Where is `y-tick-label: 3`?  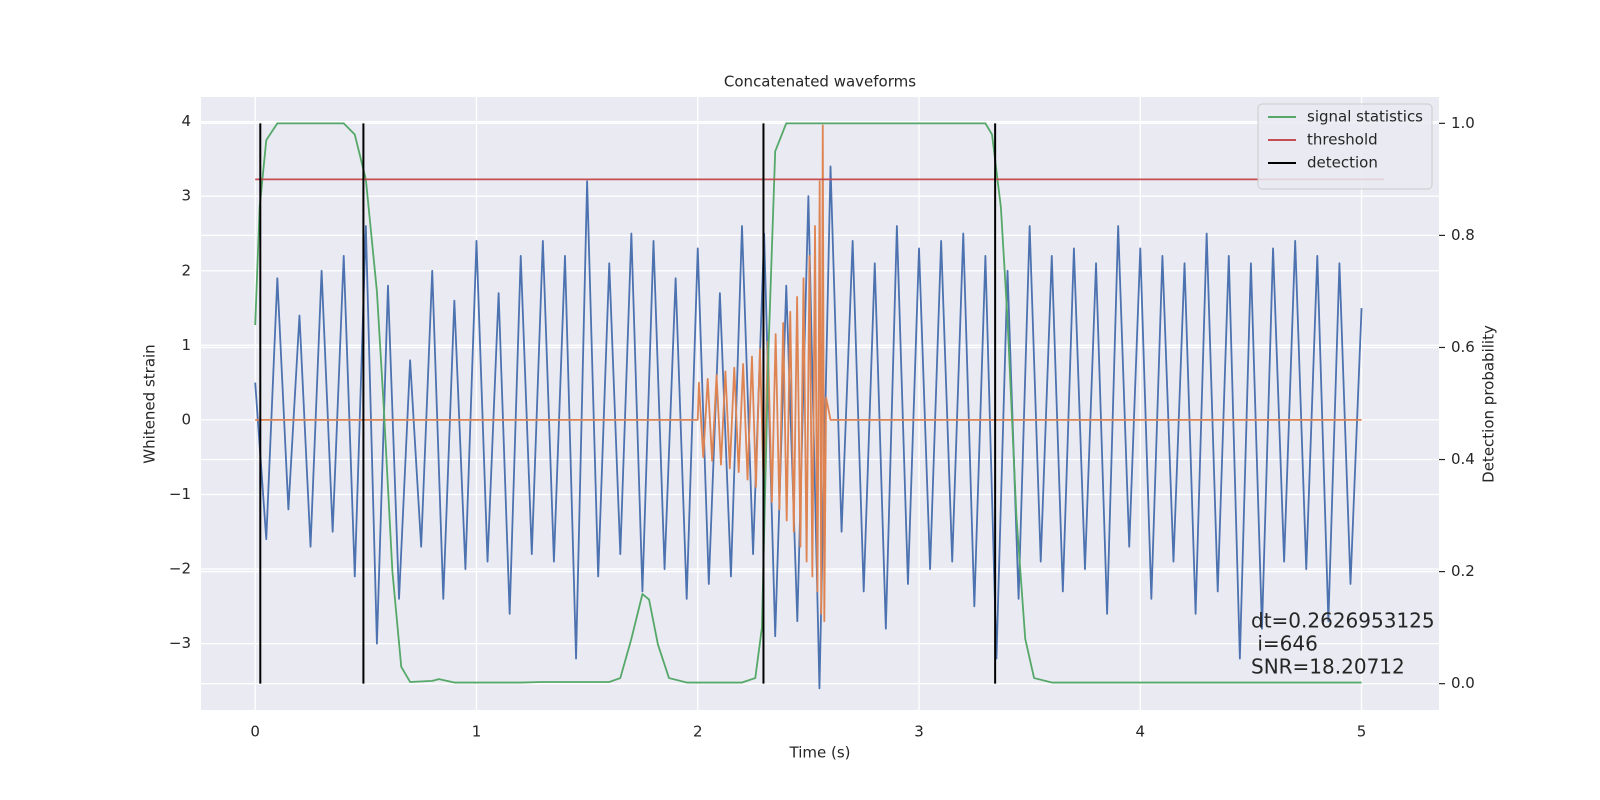
y-tick-label: 3 is located at coordinates (186, 196).